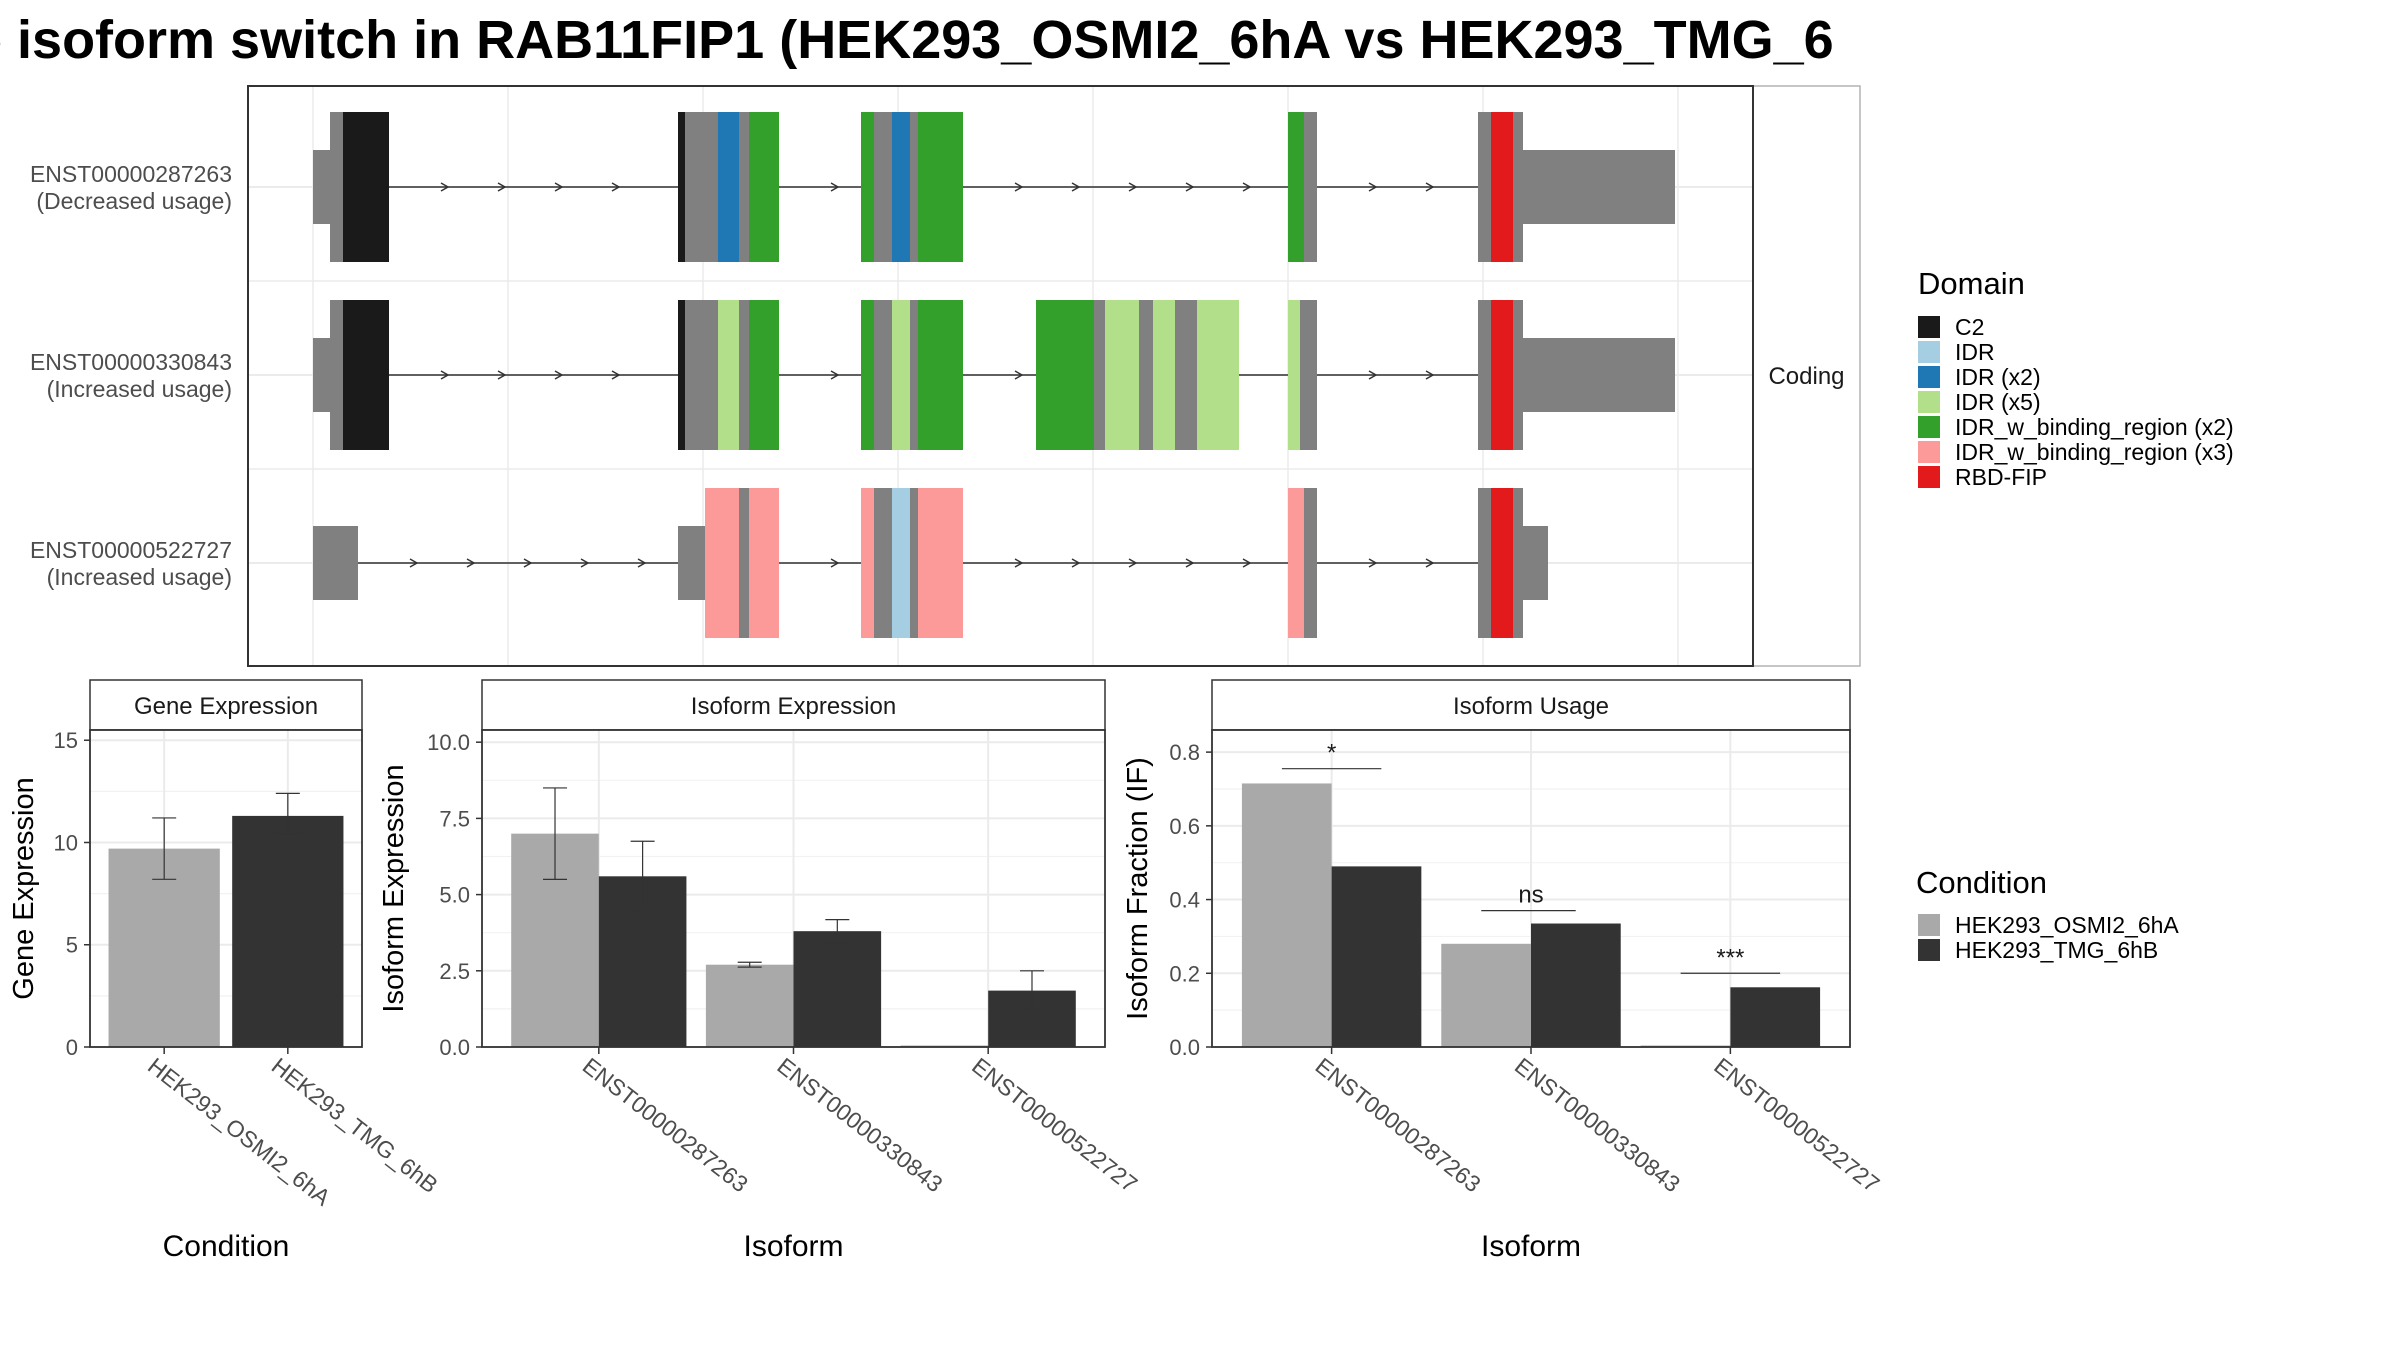 The image size is (2400, 1350). I want to click on legend-title: Domain, so click(1971, 283).